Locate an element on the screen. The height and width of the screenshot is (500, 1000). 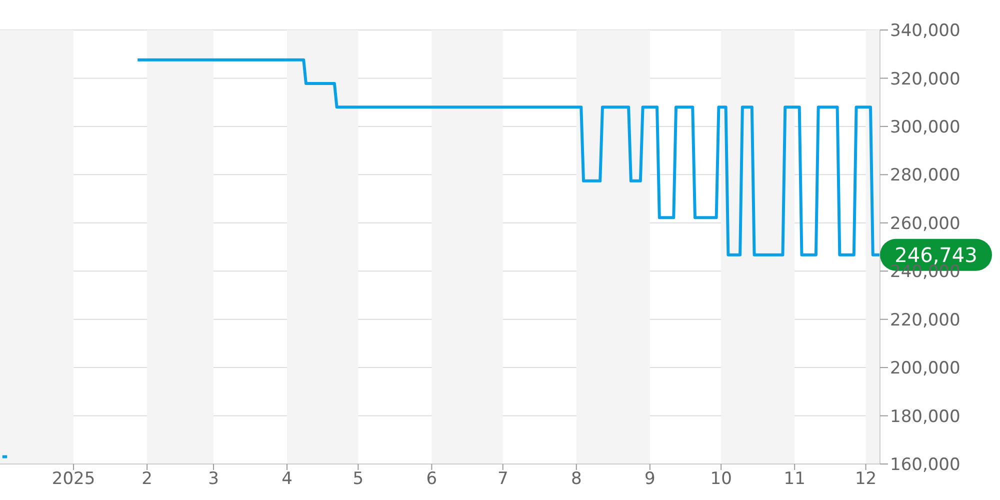
y-tick-label: 320,000 is located at coordinates (925, 79).